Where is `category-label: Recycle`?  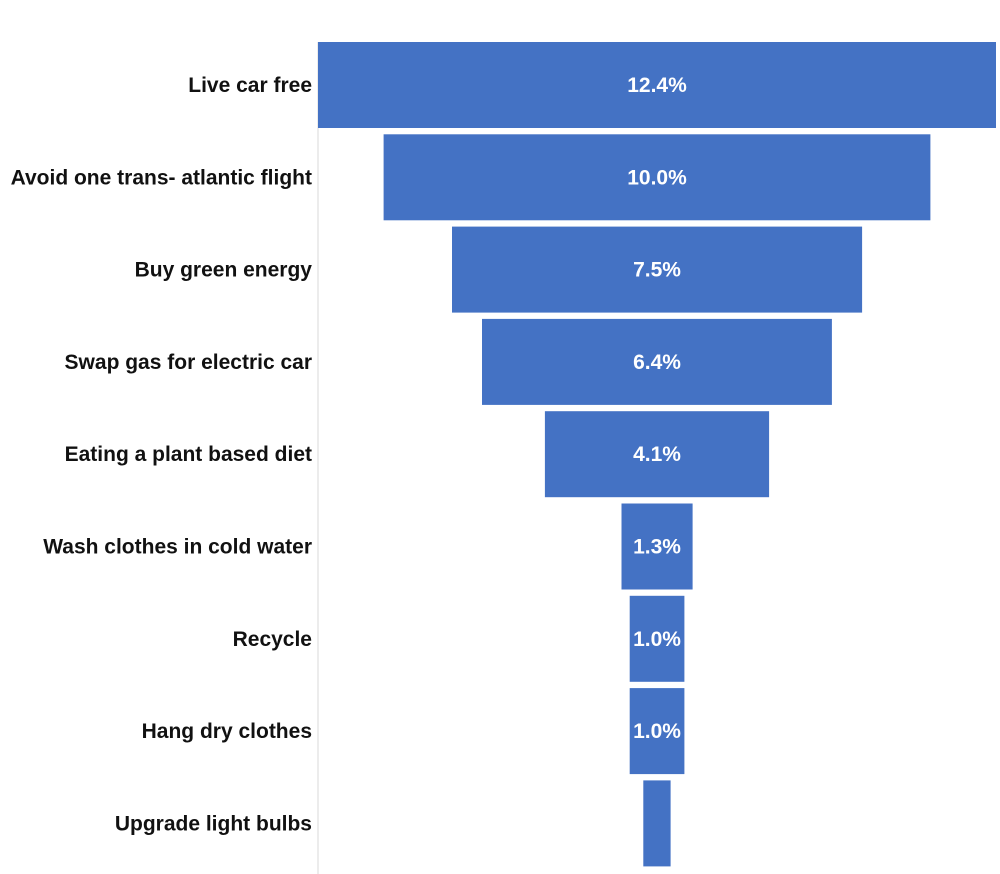 category-label: Recycle is located at coordinates (272, 639).